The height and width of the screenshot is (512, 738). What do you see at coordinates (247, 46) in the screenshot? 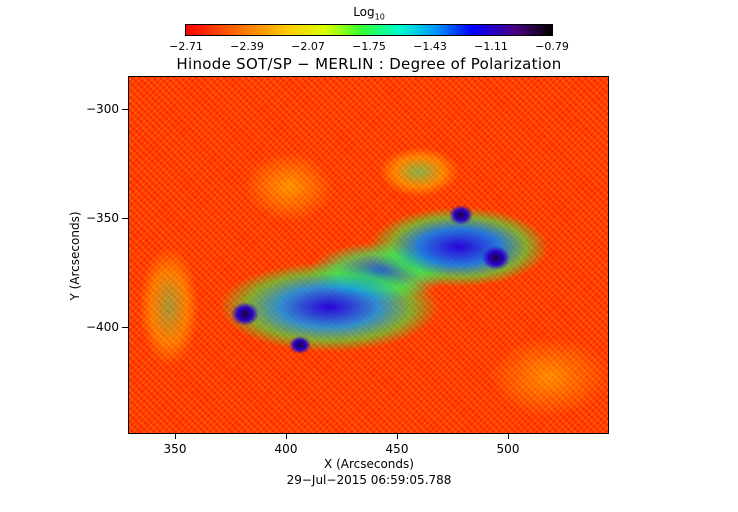
I see `colorbar-label: −2.39` at bounding box center [247, 46].